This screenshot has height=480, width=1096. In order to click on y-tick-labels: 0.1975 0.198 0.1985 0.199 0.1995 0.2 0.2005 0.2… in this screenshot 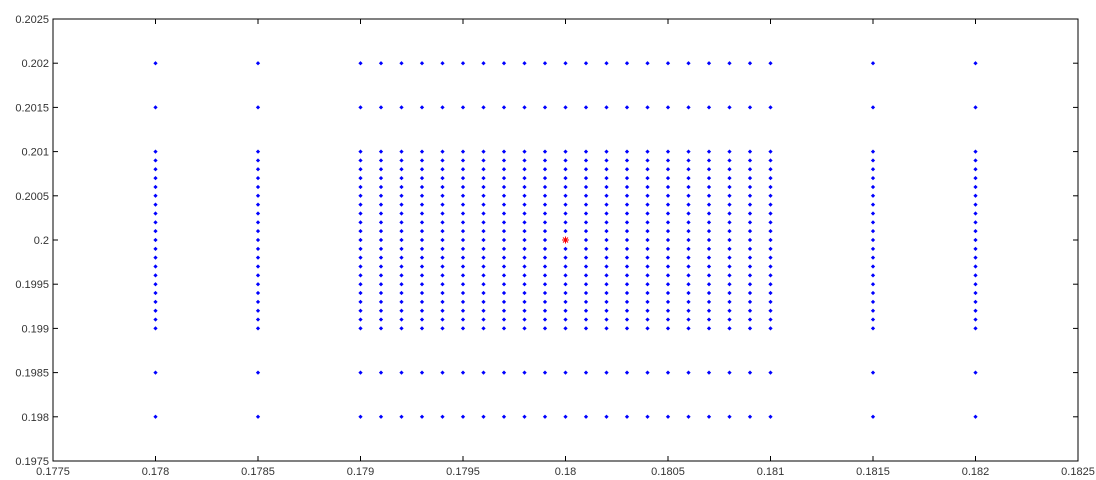, I will do `click(32, 241)`.